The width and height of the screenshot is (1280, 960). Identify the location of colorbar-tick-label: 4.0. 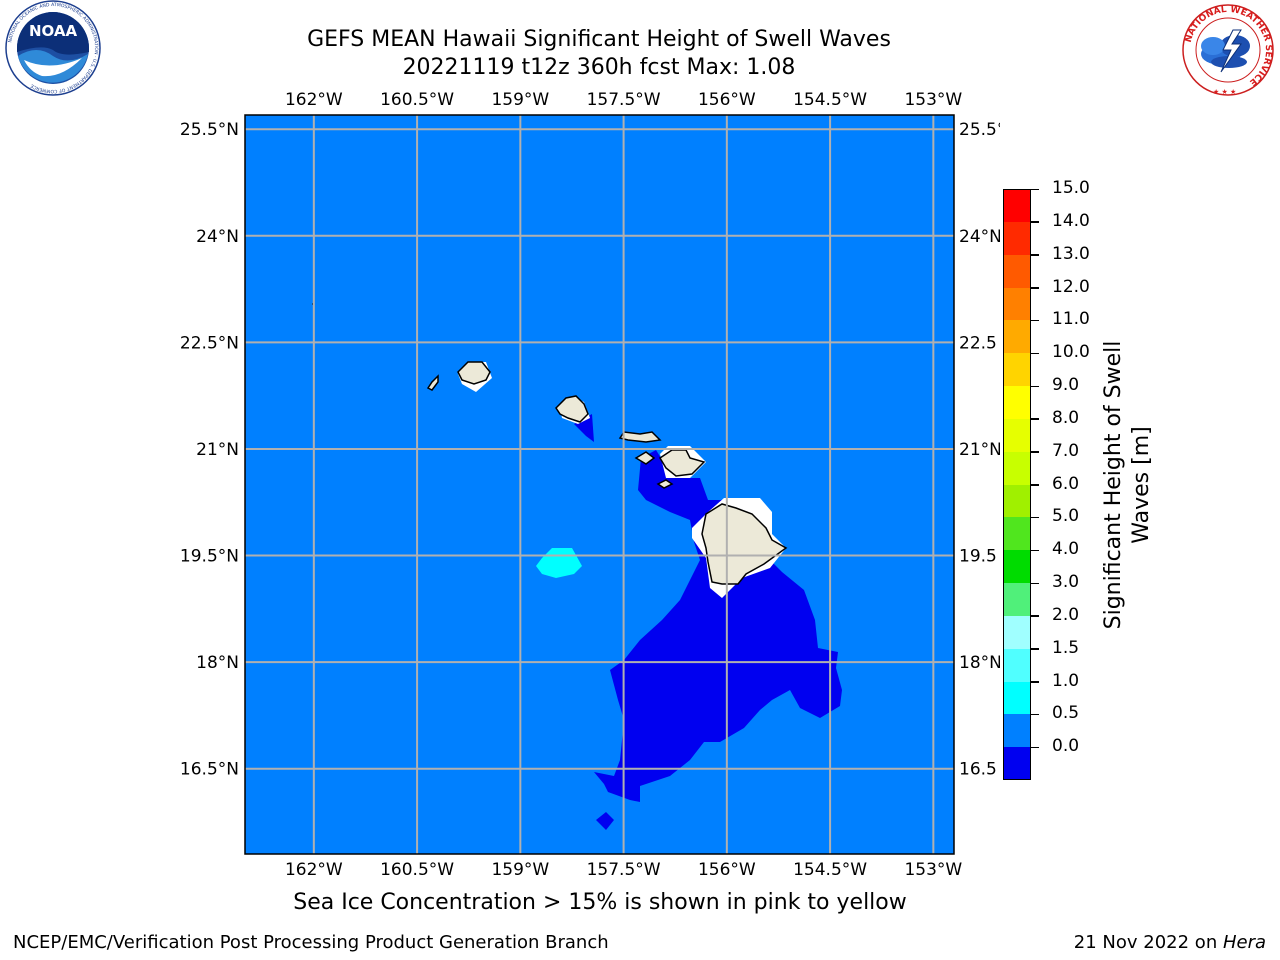
(1066, 549).